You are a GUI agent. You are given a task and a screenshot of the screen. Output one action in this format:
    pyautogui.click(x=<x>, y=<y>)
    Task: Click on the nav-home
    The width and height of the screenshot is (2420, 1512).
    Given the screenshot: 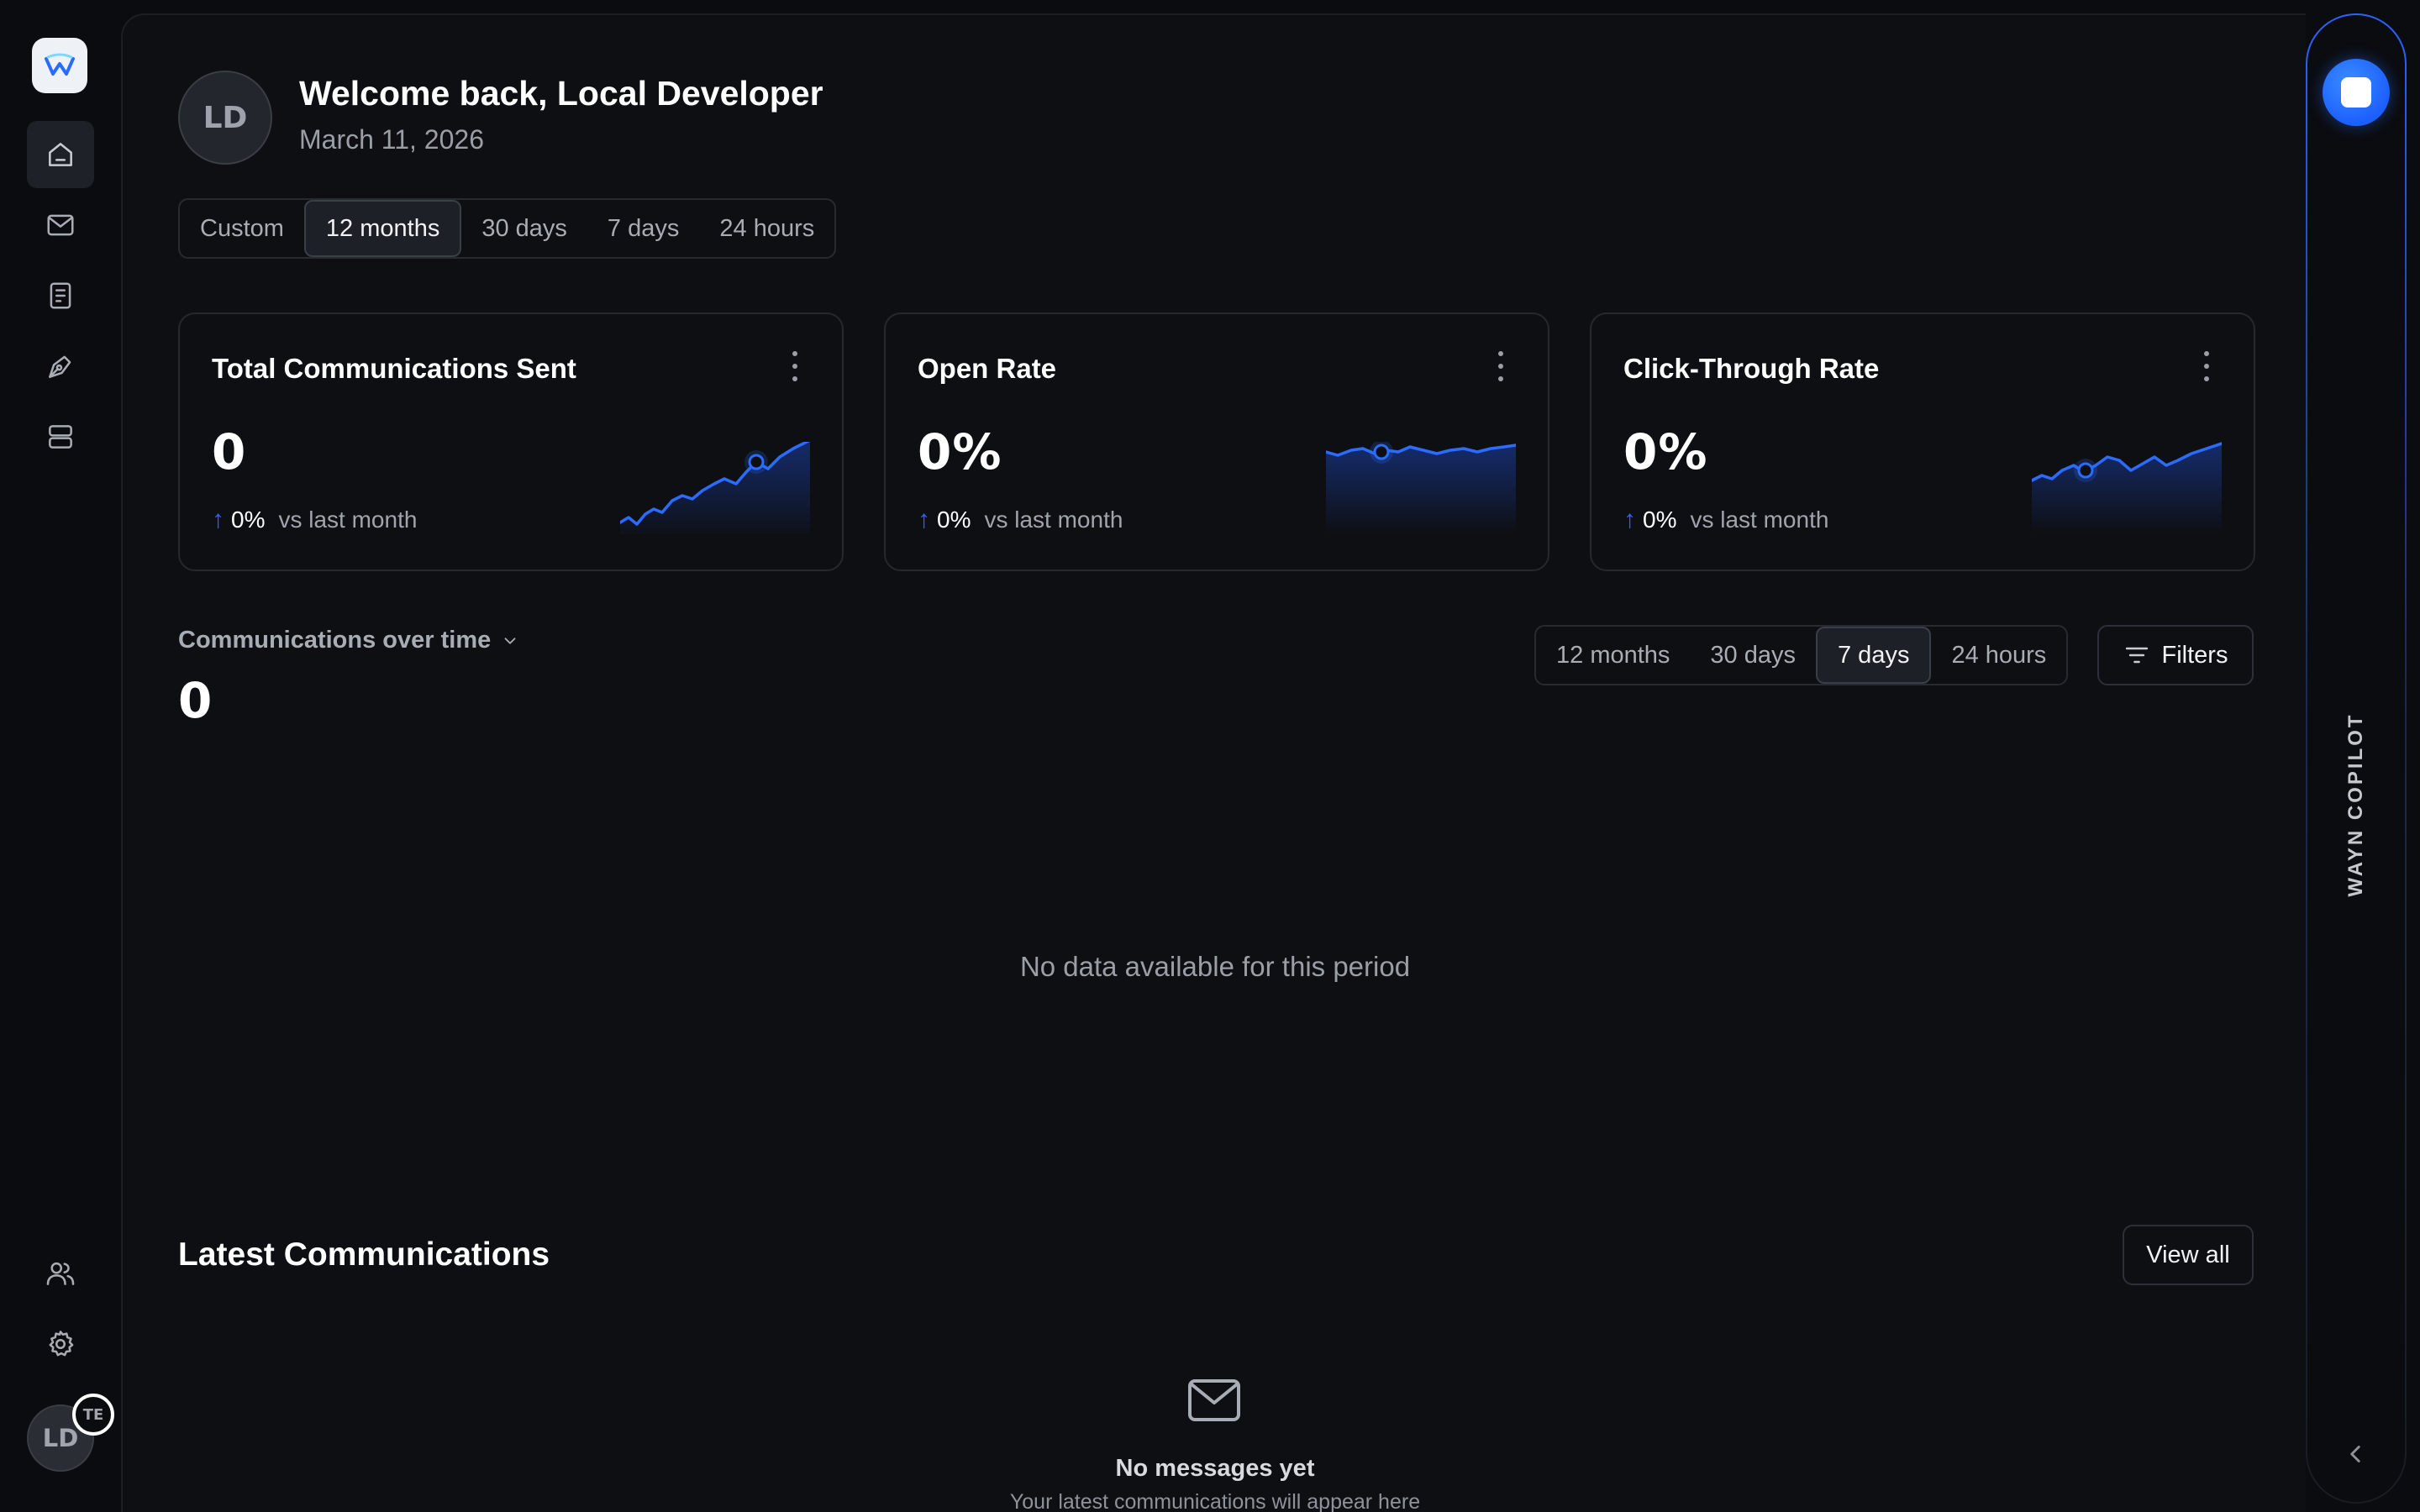 What is the action you would take?
    pyautogui.click(x=60, y=154)
    